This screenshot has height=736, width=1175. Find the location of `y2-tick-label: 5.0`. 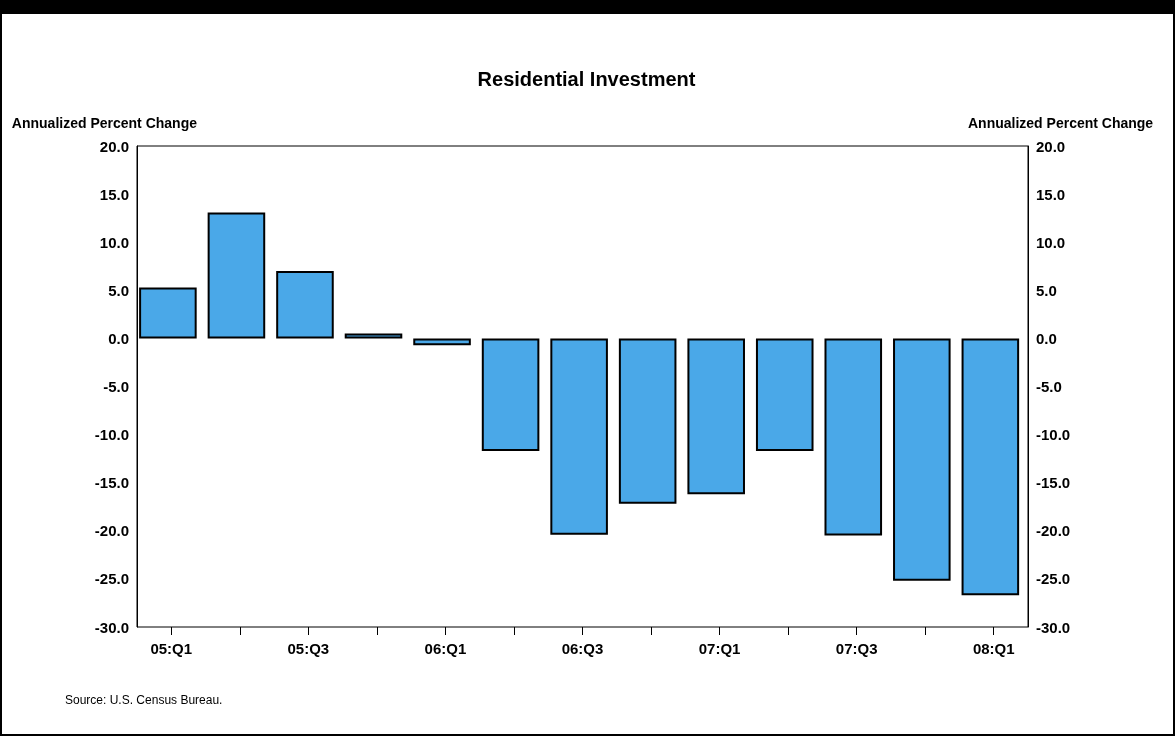

y2-tick-label: 5.0 is located at coordinates (1046, 290).